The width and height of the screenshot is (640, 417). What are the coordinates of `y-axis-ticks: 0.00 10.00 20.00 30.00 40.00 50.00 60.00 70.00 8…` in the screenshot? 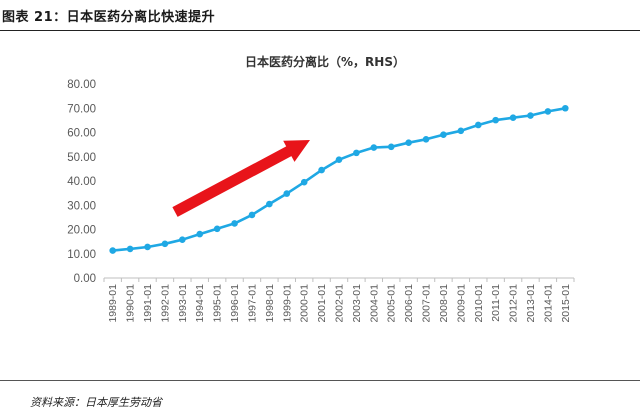 It's located at (81, 182).